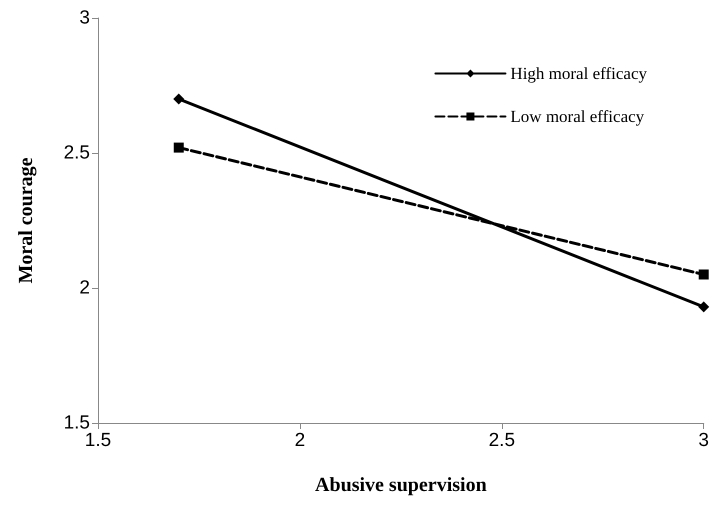 This screenshot has width=712, height=513. Describe the element at coordinates (84, 18) in the screenshot. I see `y-tick-label: 3` at that location.